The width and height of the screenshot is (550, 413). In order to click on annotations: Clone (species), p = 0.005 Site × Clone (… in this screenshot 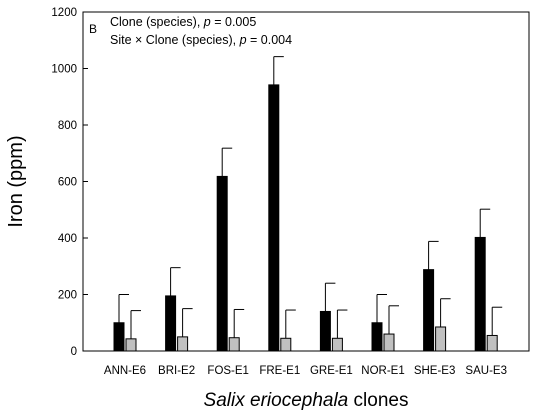, I will do `click(201, 31)`.